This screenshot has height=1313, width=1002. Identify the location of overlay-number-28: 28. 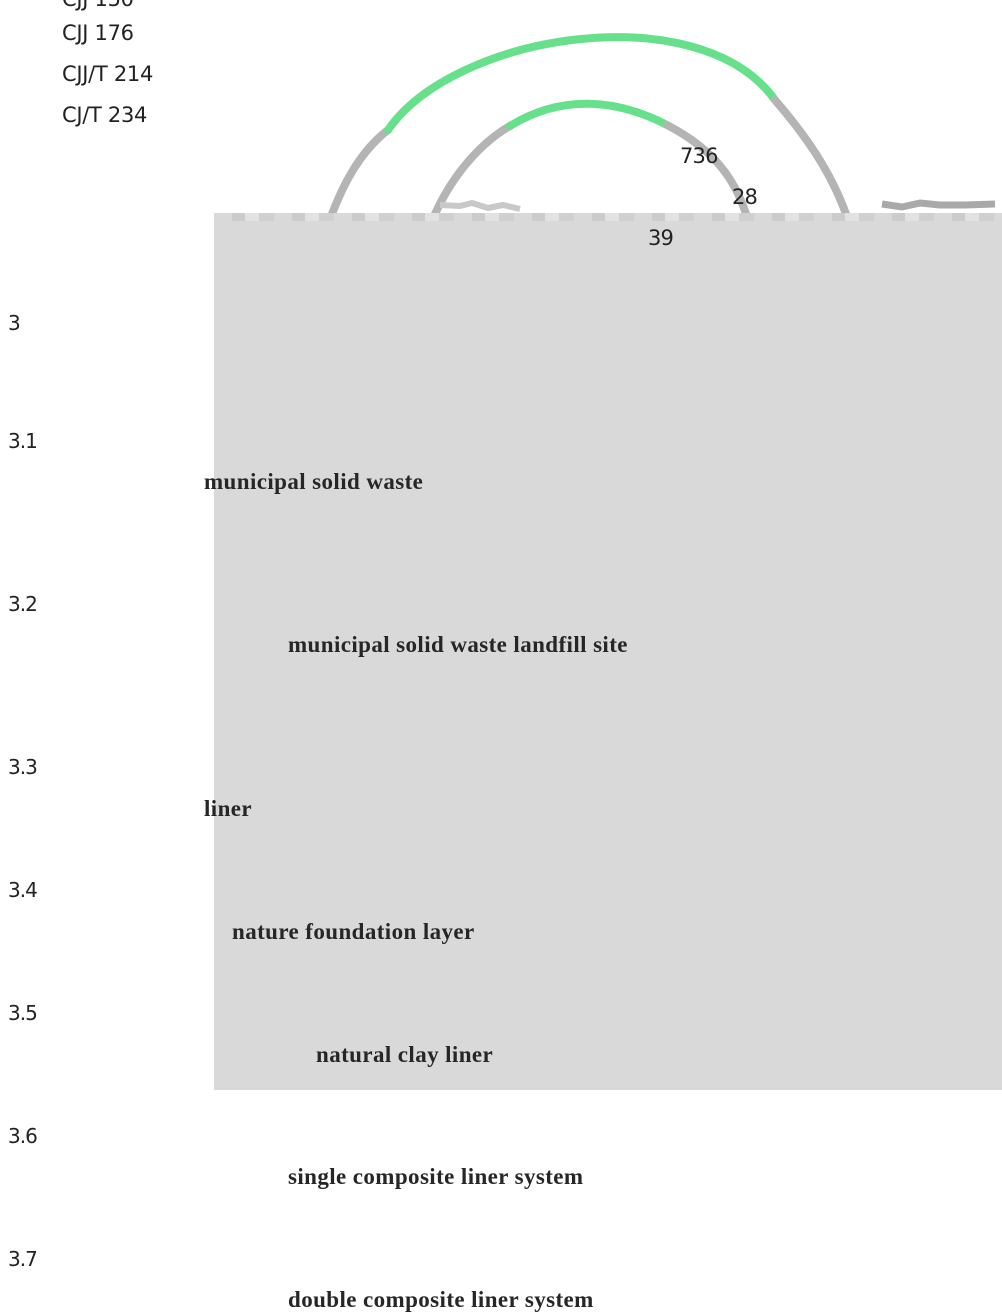
(745, 197).